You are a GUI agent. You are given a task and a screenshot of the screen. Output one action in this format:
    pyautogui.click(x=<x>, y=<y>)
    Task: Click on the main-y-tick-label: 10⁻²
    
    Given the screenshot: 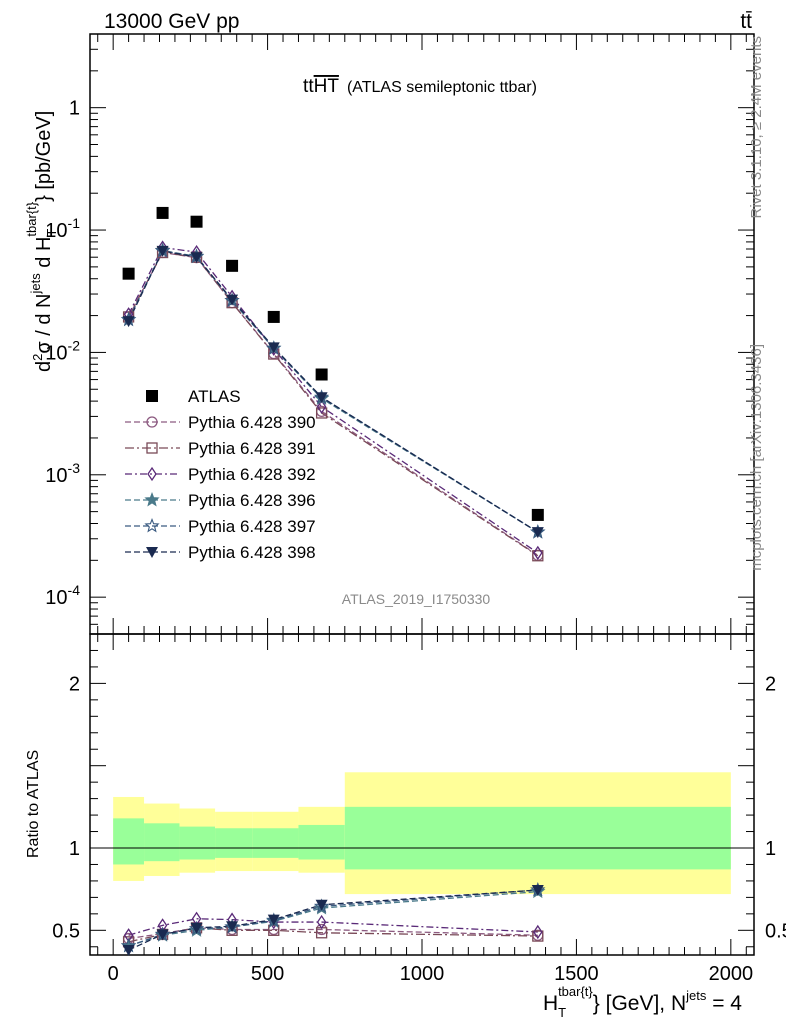 What is the action you would take?
    pyautogui.click(x=62, y=350)
    